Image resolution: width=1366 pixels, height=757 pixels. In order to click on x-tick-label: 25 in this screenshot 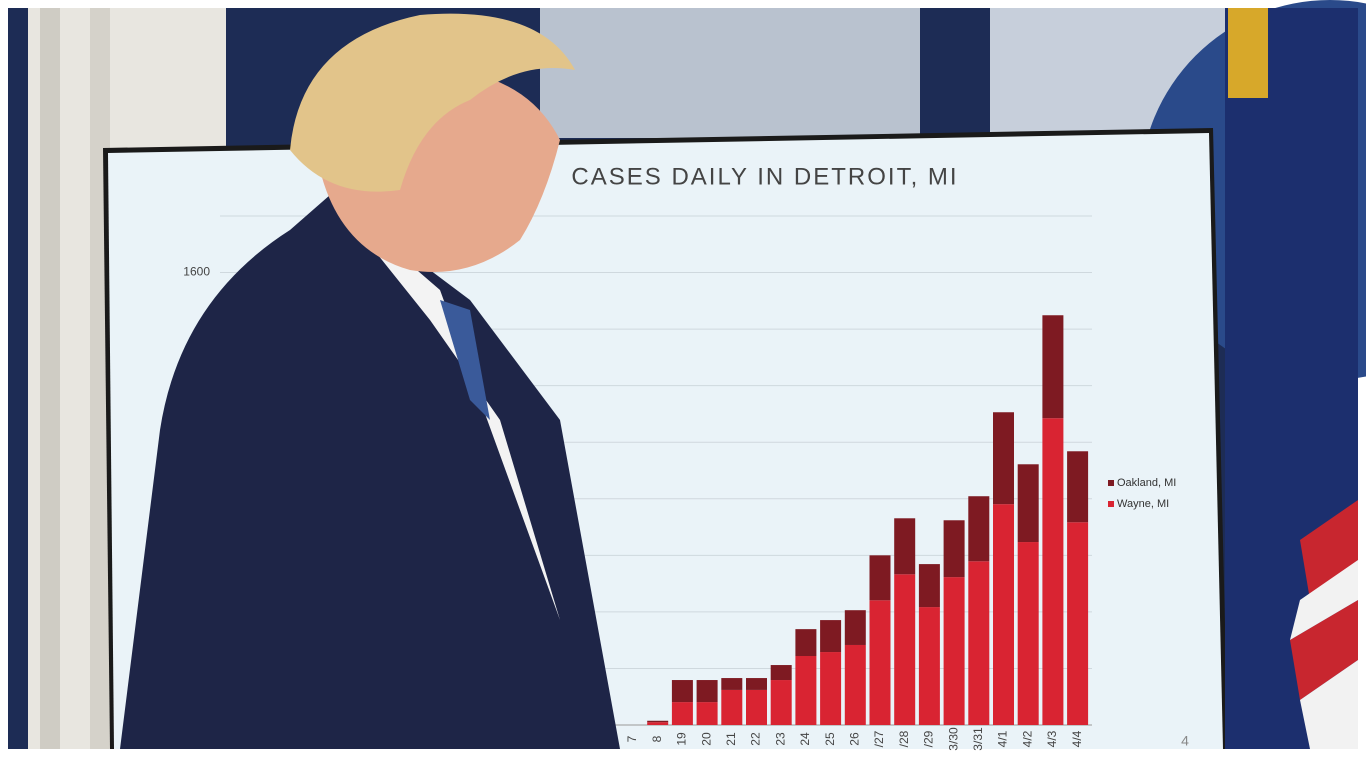, I will do `click(830, 739)`.